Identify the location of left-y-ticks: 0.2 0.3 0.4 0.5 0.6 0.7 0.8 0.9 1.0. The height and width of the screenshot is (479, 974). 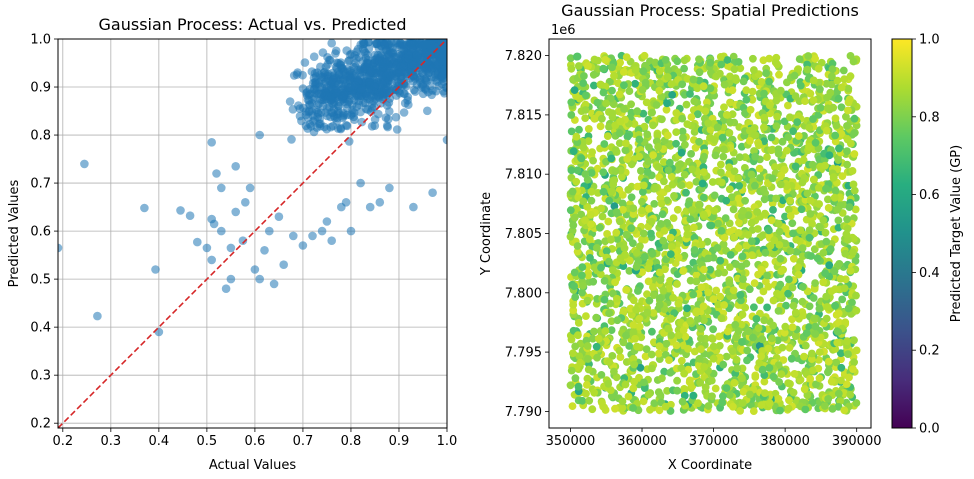
(44, 232).